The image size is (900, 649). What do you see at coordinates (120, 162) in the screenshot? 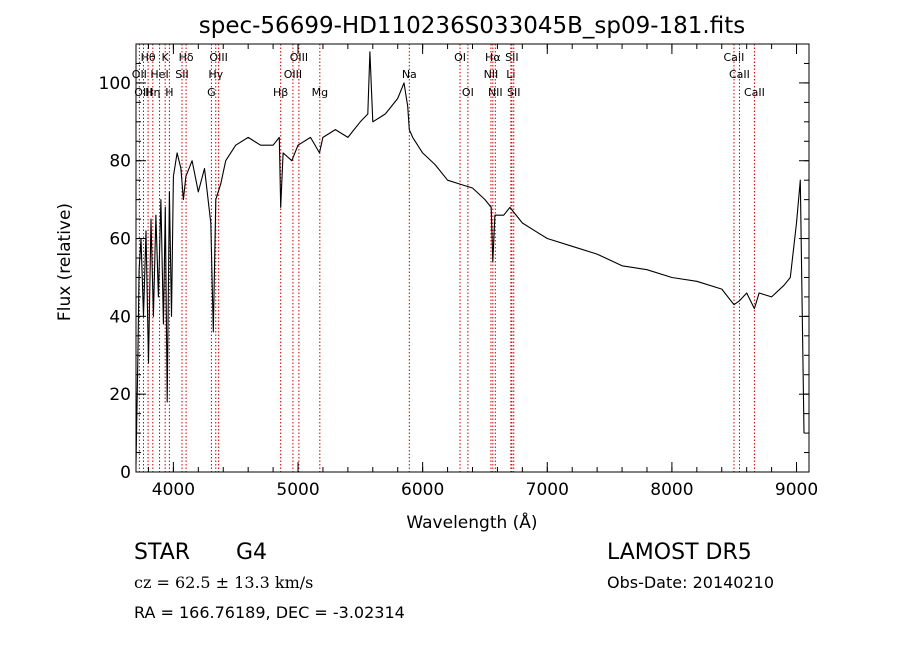
I see `y-tick-label: 80` at bounding box center [120, 162].